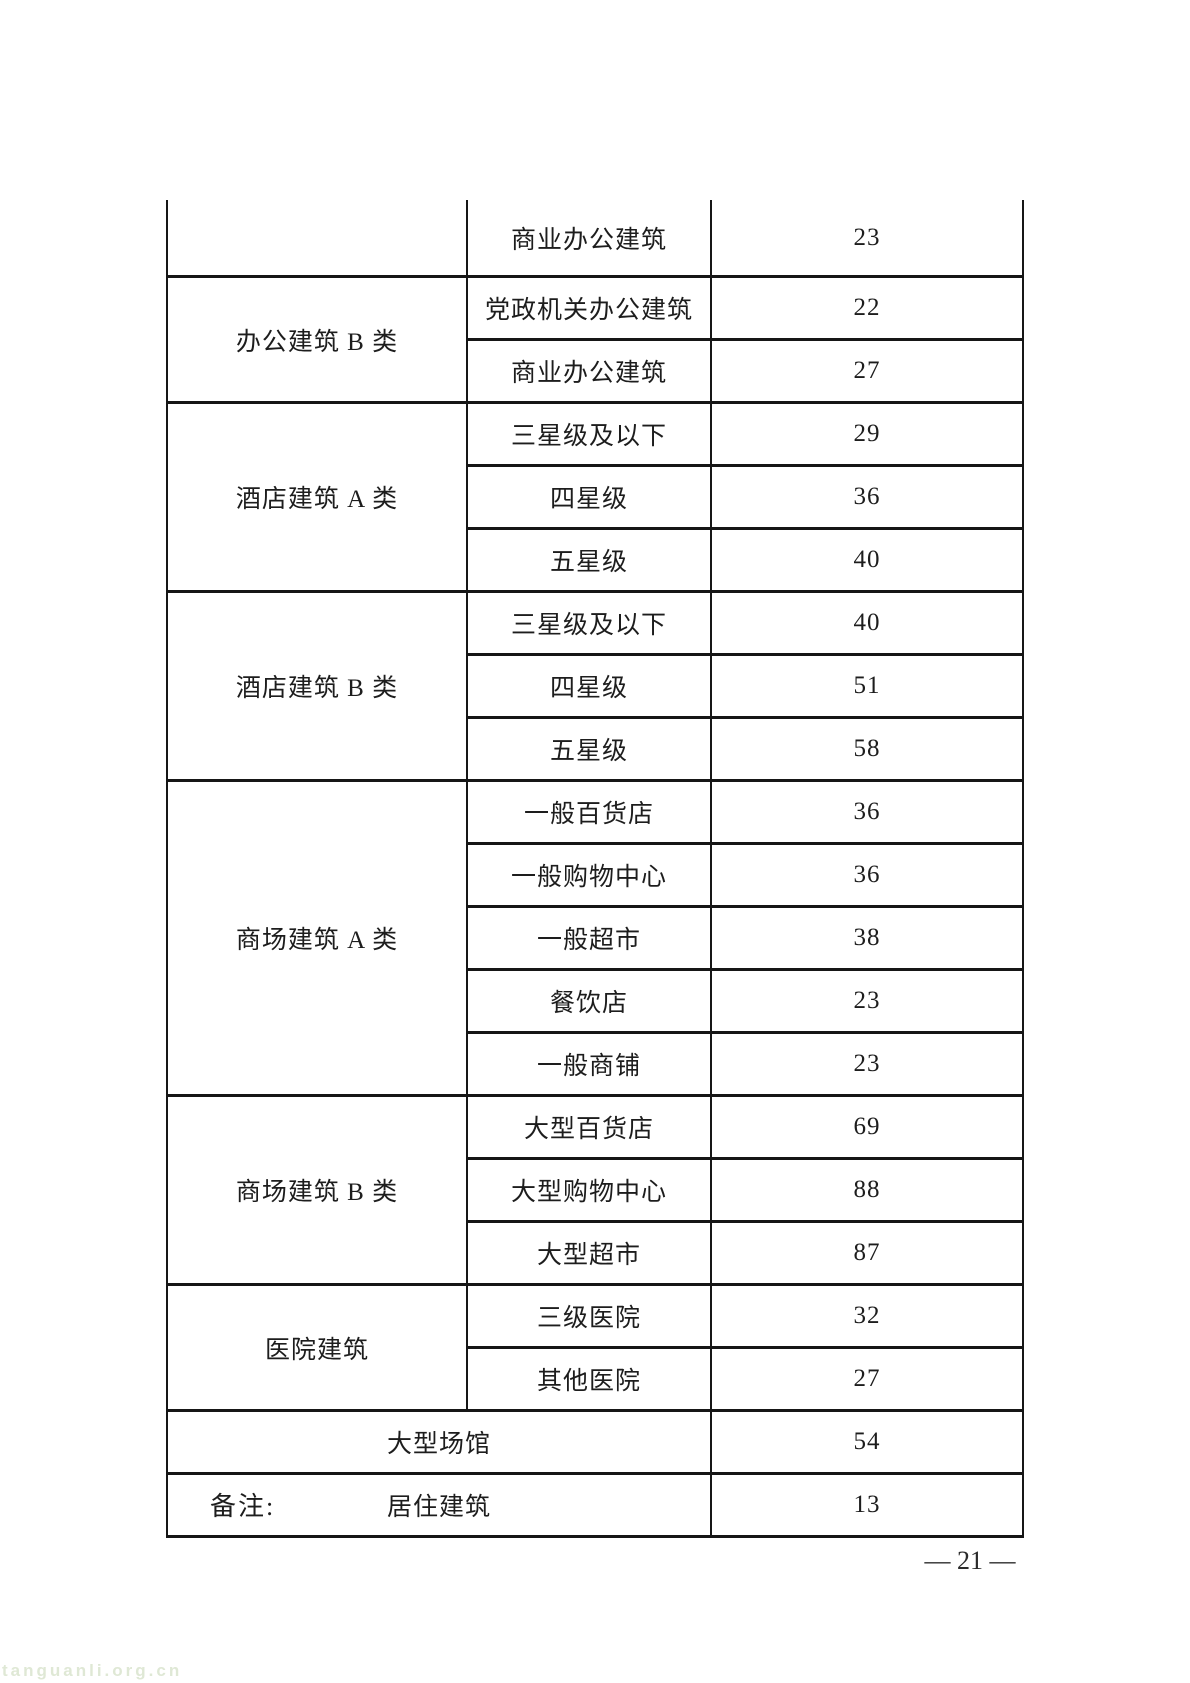 Image resolution: width=1190 pixels, height=1683 pixels. Describe the element at coordinates (867, 1442) in the screenshot. I see `value-cell: 54` at that location.